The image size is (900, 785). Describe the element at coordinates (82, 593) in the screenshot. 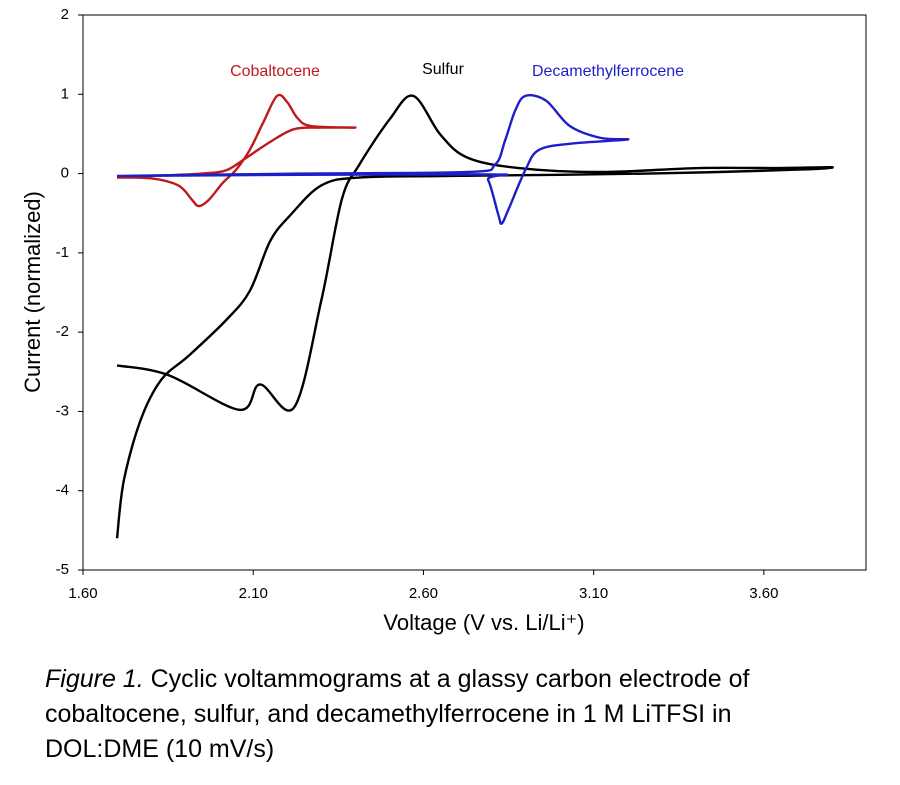

I see `x-tick-label: 1.60` at that location.